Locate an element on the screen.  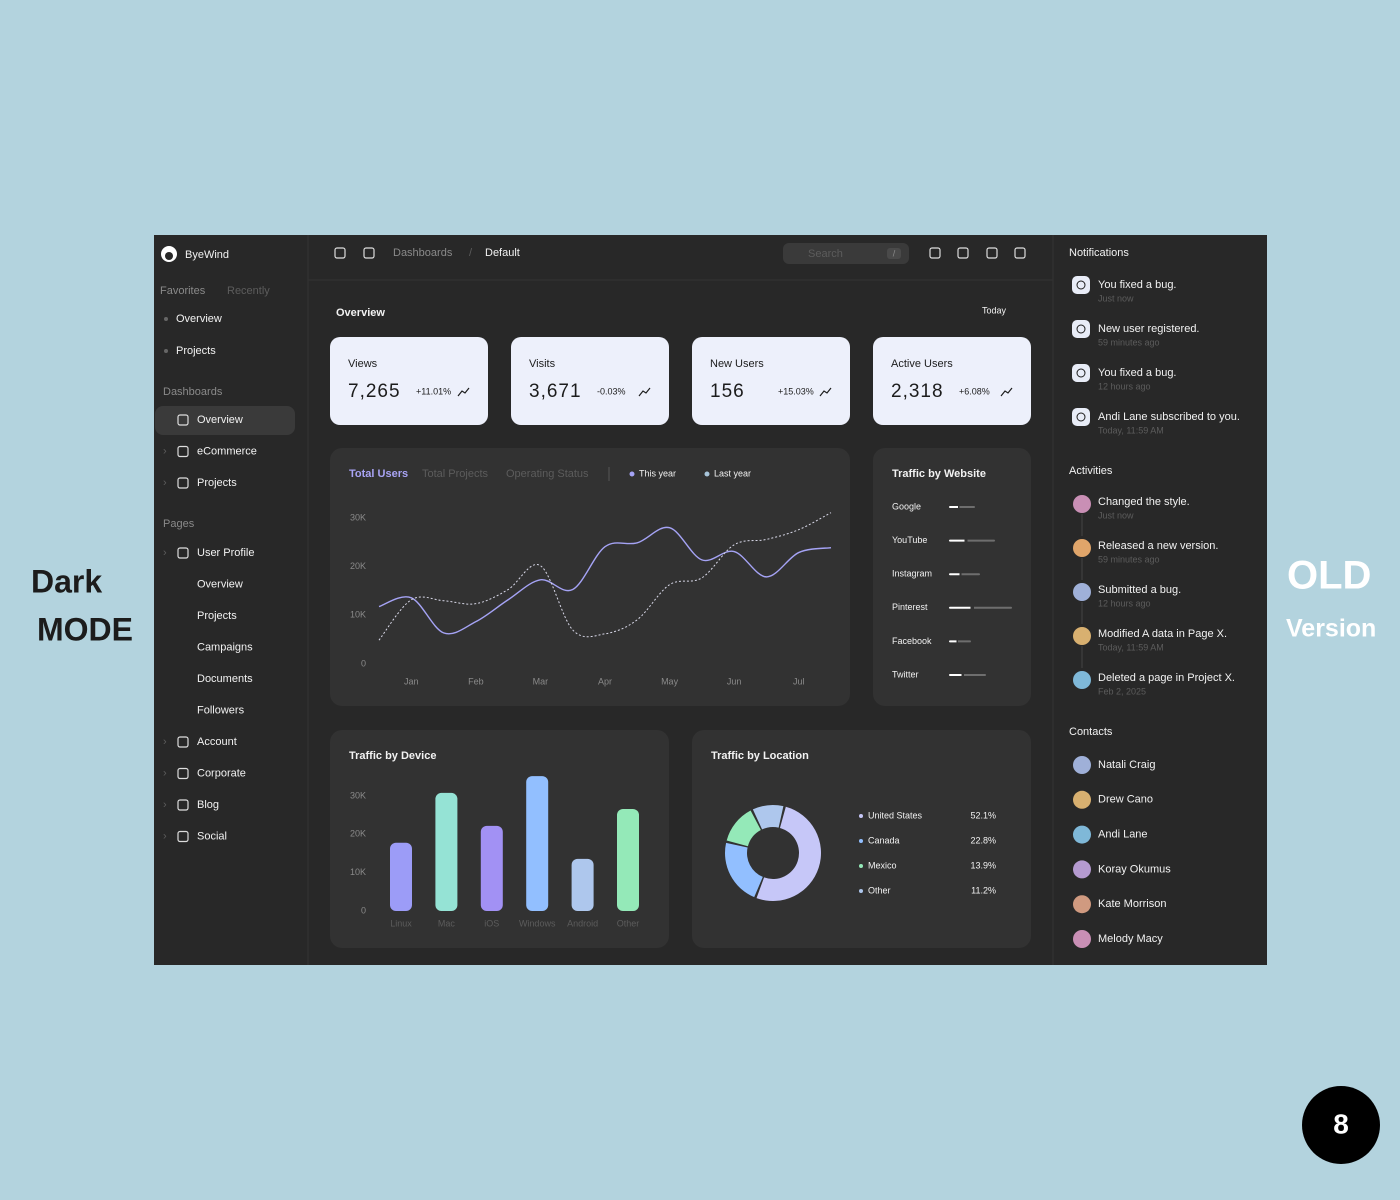
timestamp: Today, 11:59 AM is located at coordinates (1131, 647).